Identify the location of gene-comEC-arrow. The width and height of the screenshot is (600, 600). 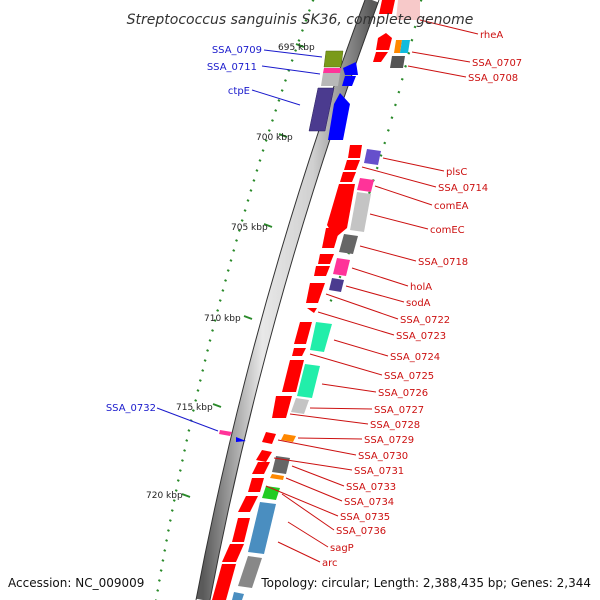
(341, 211).